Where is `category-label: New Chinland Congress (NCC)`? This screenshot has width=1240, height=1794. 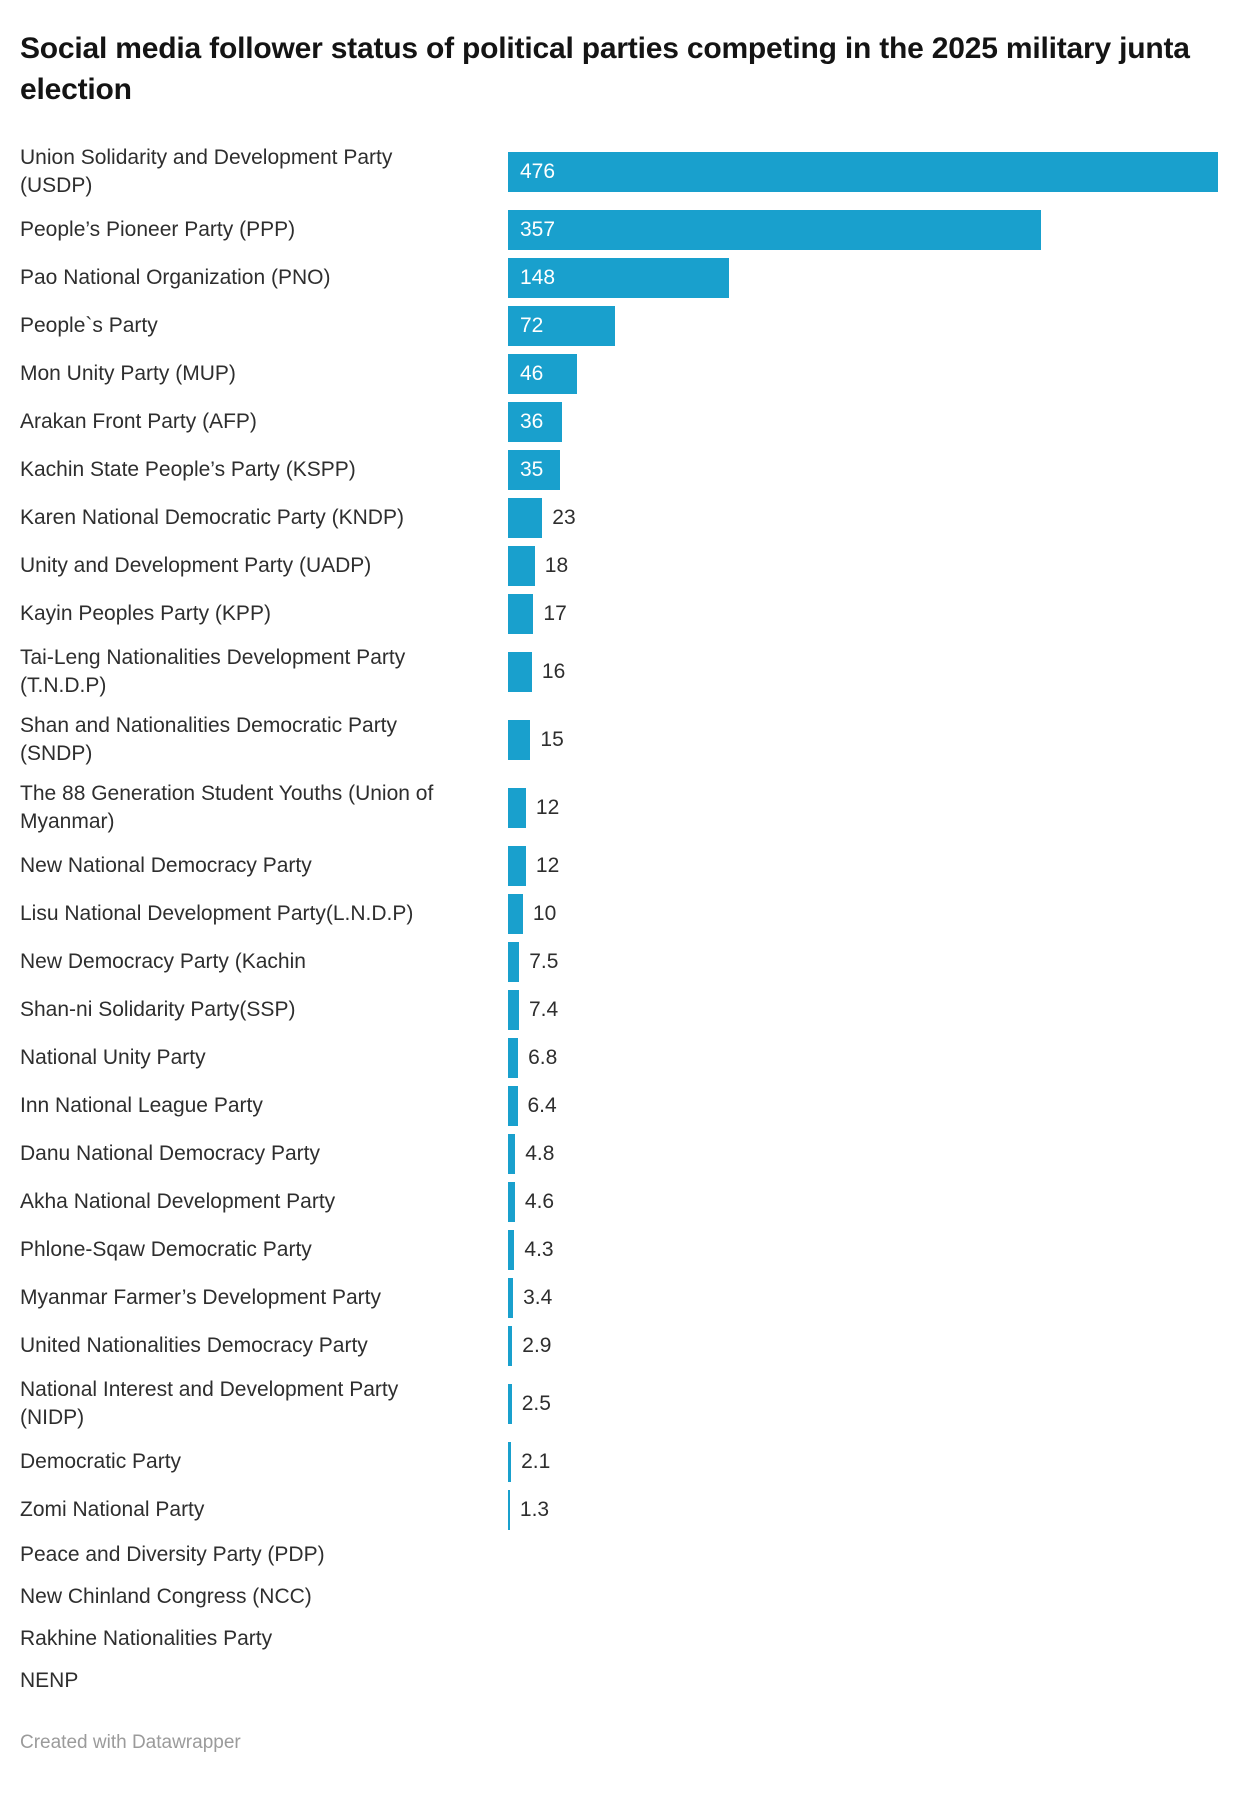
category-label: New Chinland Congress (NCC) is located at coordinates (166, 1596).